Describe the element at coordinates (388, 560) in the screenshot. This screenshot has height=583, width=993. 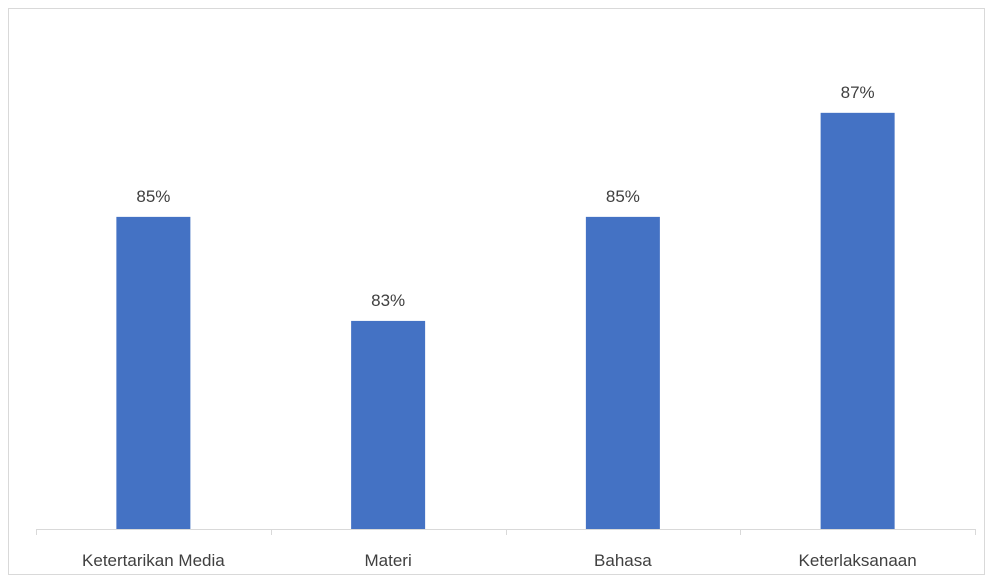
I see `x-tick-label: Materi` at that location.